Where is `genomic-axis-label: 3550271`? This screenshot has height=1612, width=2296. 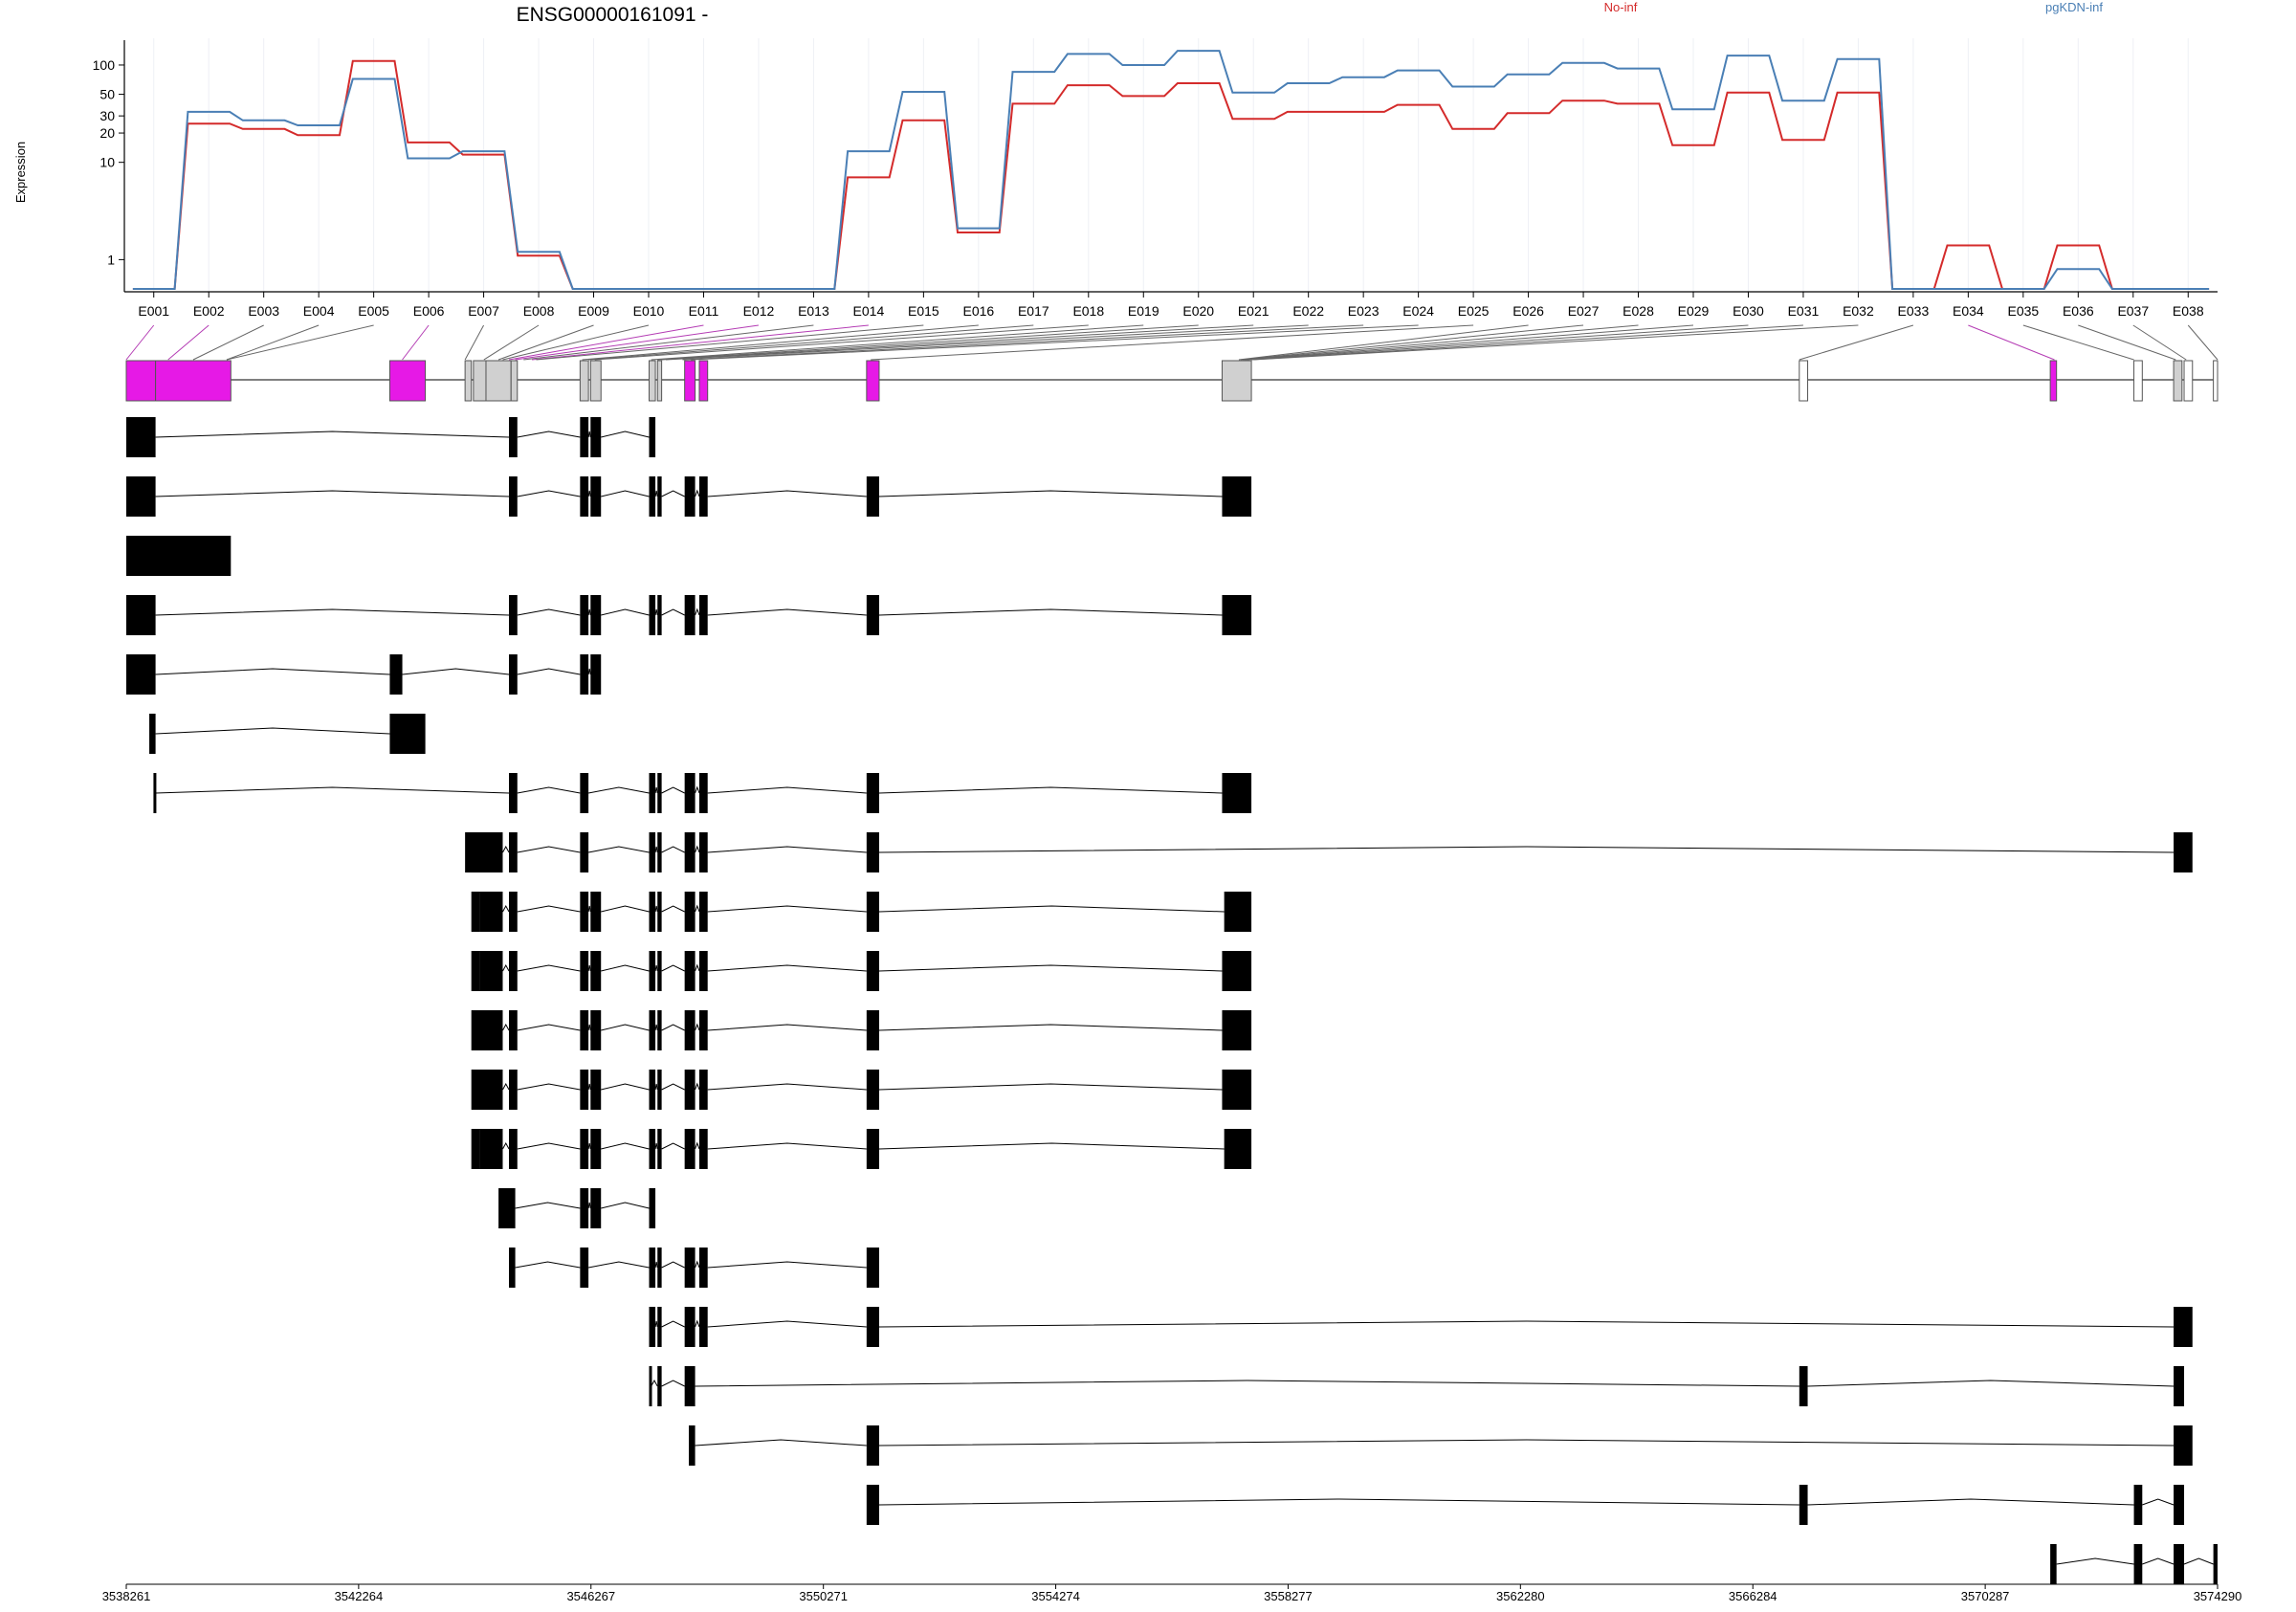 genomic-axis-label: 3550271 is located at coordinates (823, 1596).